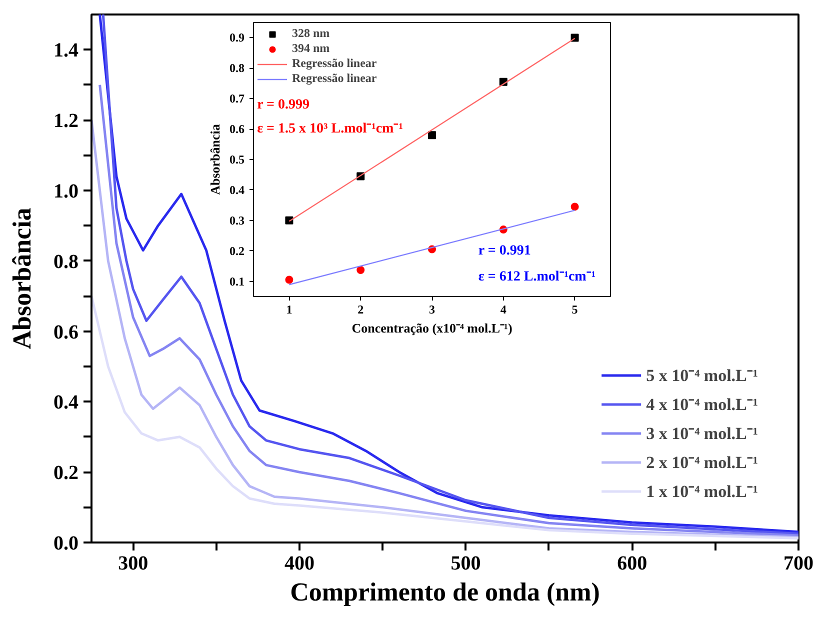  Describe the element at coordinates (237, 37) in the screenshot. I see `y-tick-label: 0.9` at that location.